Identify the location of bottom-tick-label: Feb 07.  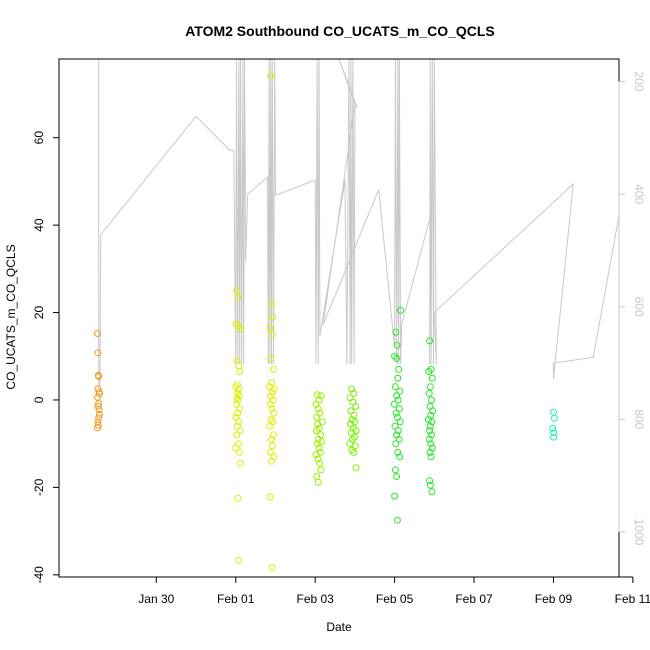
(474, 599).